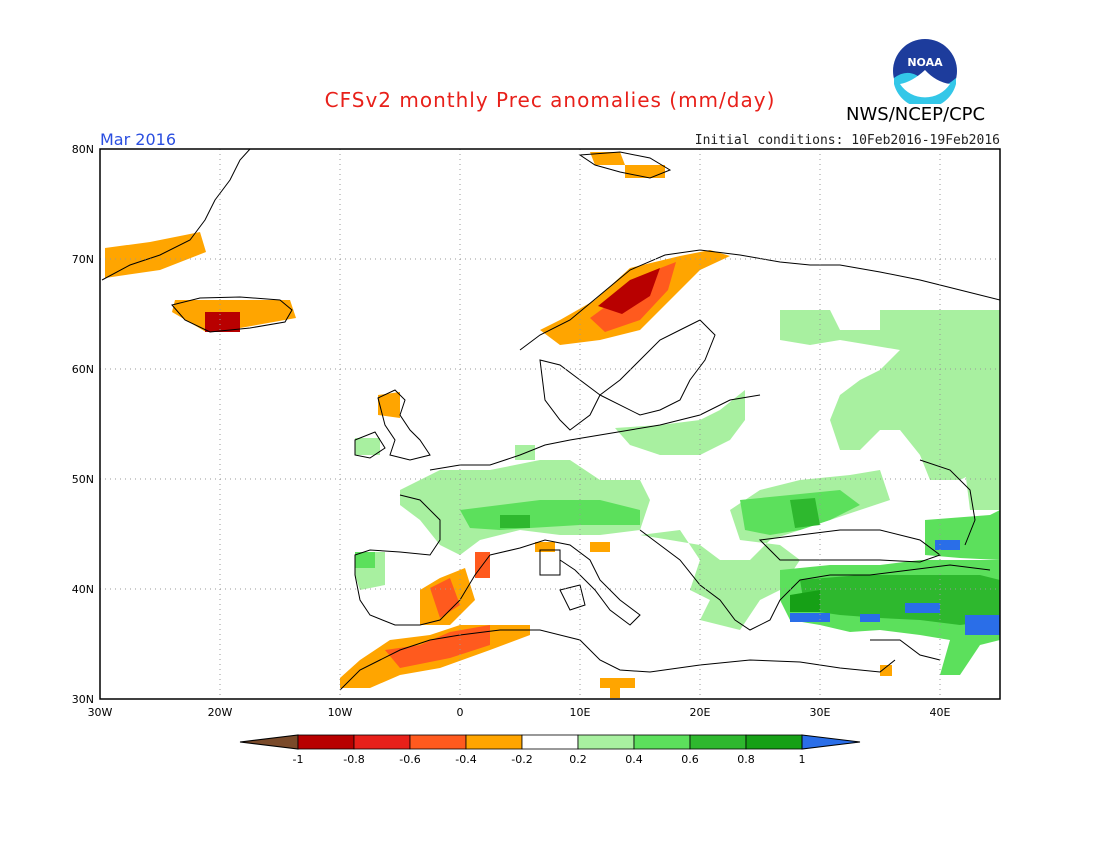  What do you see at coordinates (947, 545) in the screenshot?
I see `wet-cells-caucasus-extreme` at bounding box center [947, 545].